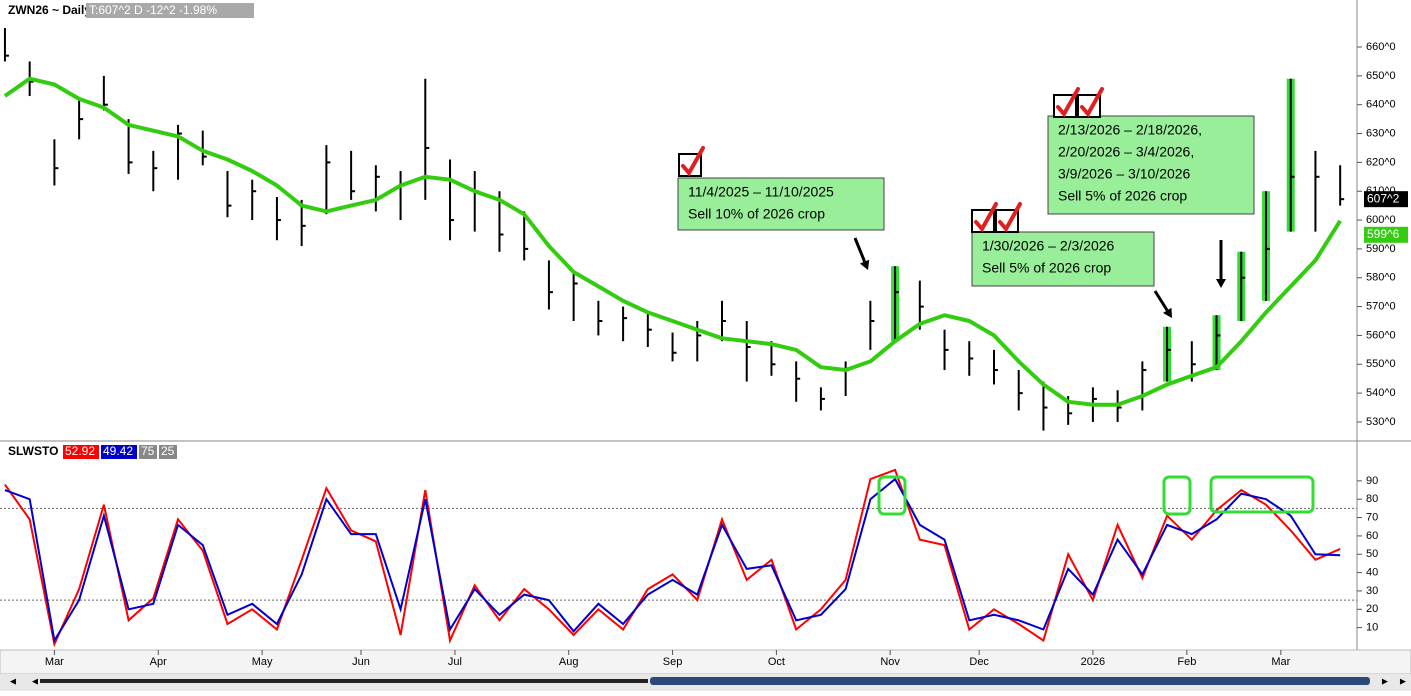 This screenshot has height=696, width=1411. Describe the element at coordinates (1381, 307) in the screenshot. I see `y-tick-label: 570^0` at that location.